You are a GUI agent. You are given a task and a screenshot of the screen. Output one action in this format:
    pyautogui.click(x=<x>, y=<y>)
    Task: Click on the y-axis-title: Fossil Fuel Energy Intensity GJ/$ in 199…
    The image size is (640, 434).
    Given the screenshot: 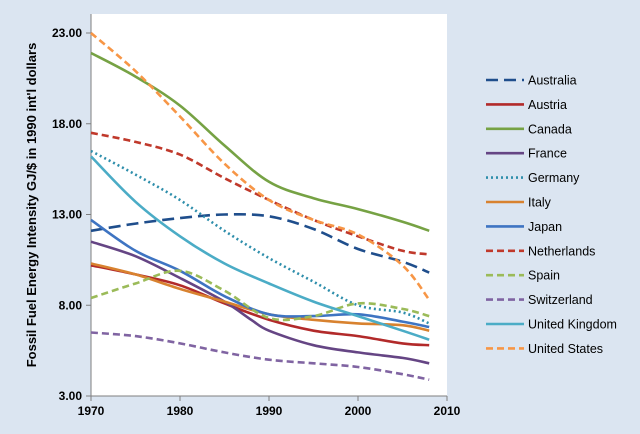 What is the action you would take?
    pyautogui.click(x=31, y=205)
    